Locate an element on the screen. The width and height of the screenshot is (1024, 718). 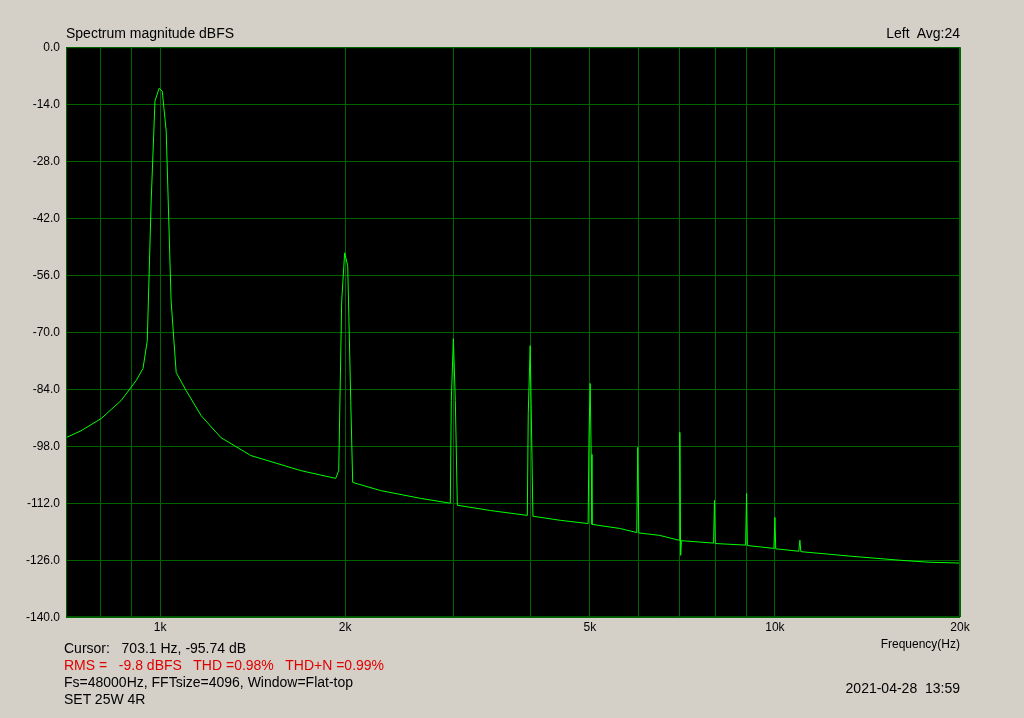
chart-subtitle: Left Avg:24 is located at coordinates (923, 33).